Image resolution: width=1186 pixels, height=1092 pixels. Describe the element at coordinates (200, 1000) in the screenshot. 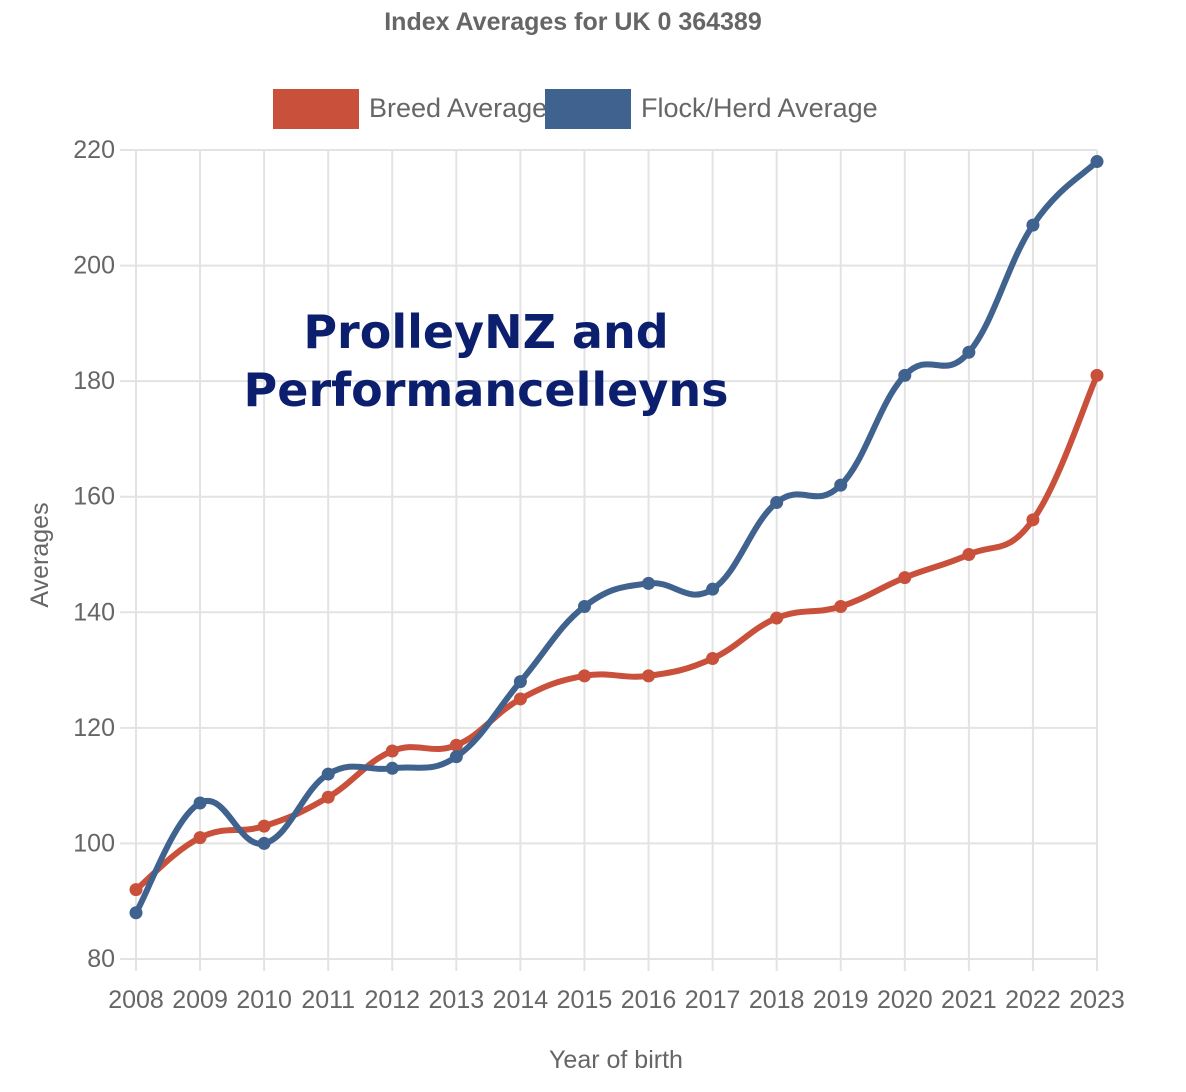

I see `x-tick-label: 2009` at that location.